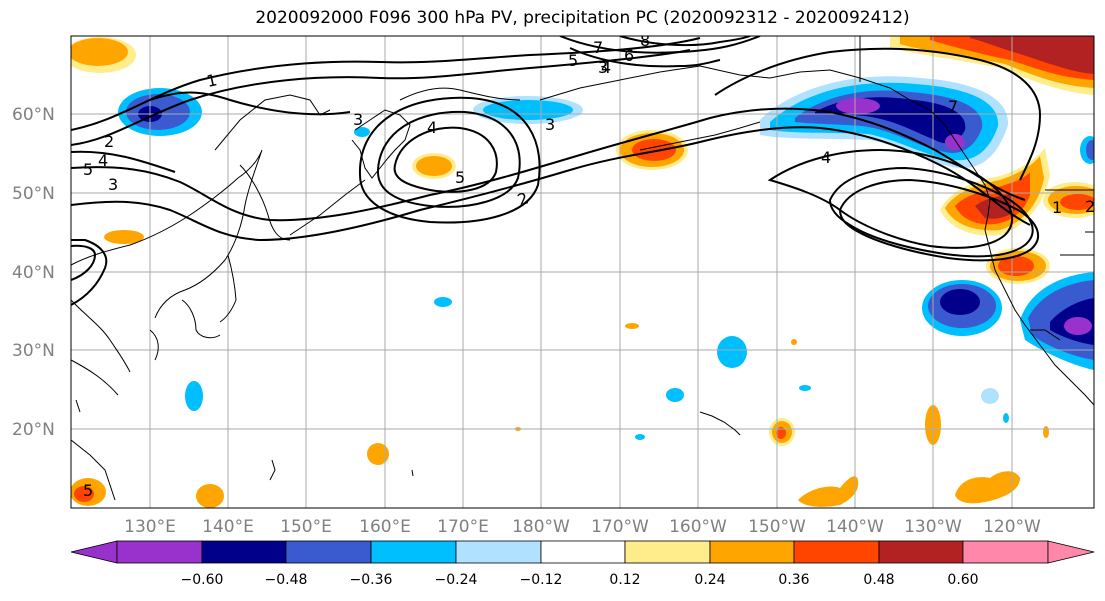  I want to click on lat-label: 50°N, so click(33, 194).